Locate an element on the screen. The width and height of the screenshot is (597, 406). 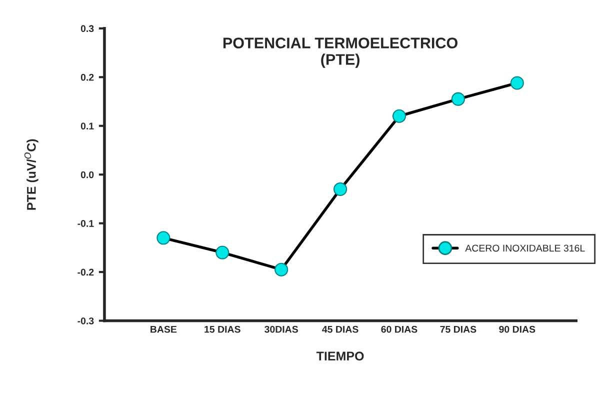
legend-label: ACERO INOXIDABLE 316L is located at coordinates (525, 248).